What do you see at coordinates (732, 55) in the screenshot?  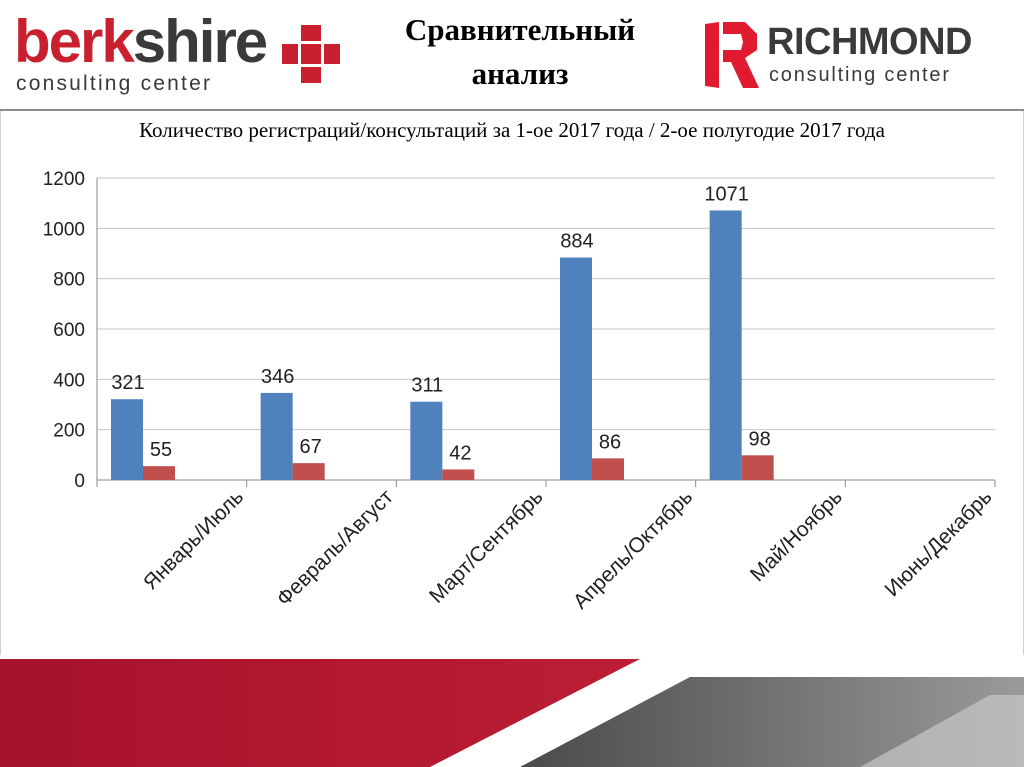 I see `richmond-r-mark-icon` at bounding box center [732, 55].